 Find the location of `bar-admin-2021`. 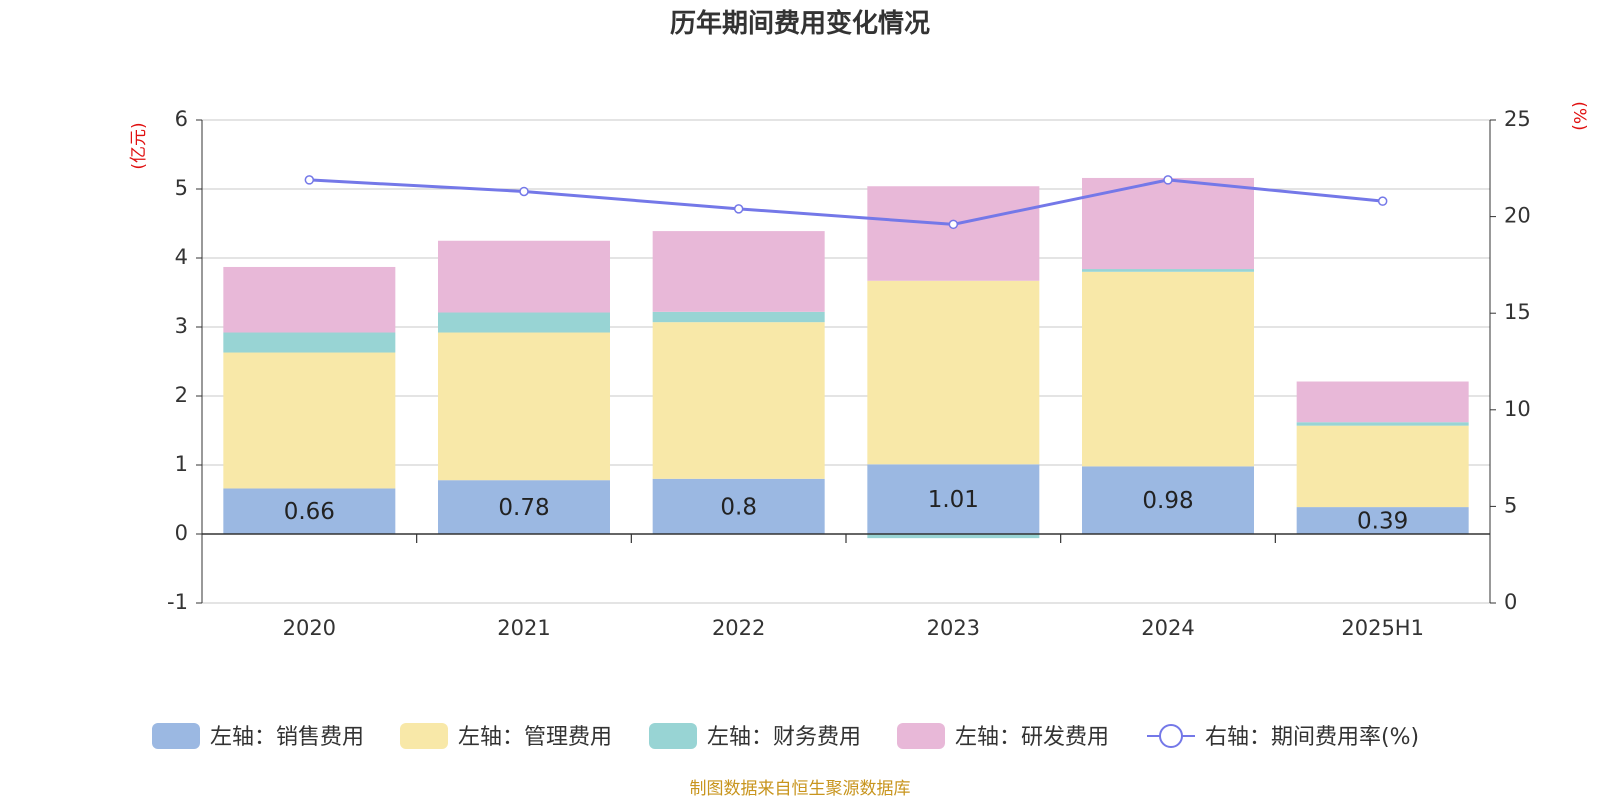

bar-admin-2021 is located at coordinates (524, 406).